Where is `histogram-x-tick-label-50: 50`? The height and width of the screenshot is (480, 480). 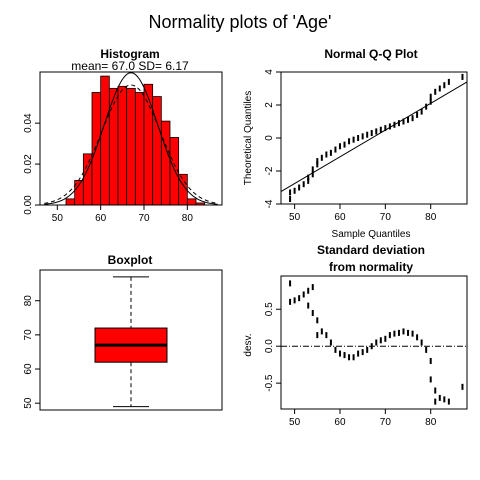
histogram-x-tick-label-50: 50 is located at coordinates (58, 218).